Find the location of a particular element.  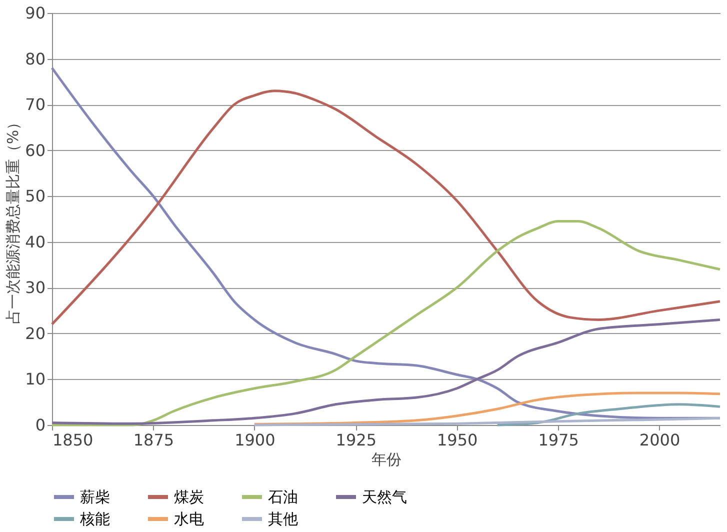

y-tick-label: 60 is located at coordinates (35, 150).